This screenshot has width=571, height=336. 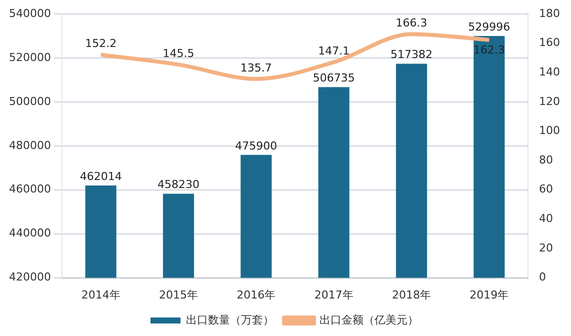 I want to click on y2-tick-label: 0, so click(x=542, y=277).